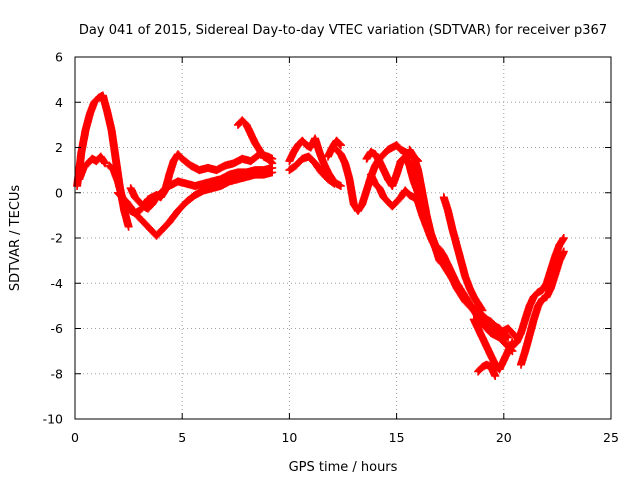 The height and width of the screenshot is (480, 640). What do you see at coordinates (345, 437) in the screenshot?
I see `x-tick-labels: 0 5 10 15 20 25` at bounding box center [345, 437].